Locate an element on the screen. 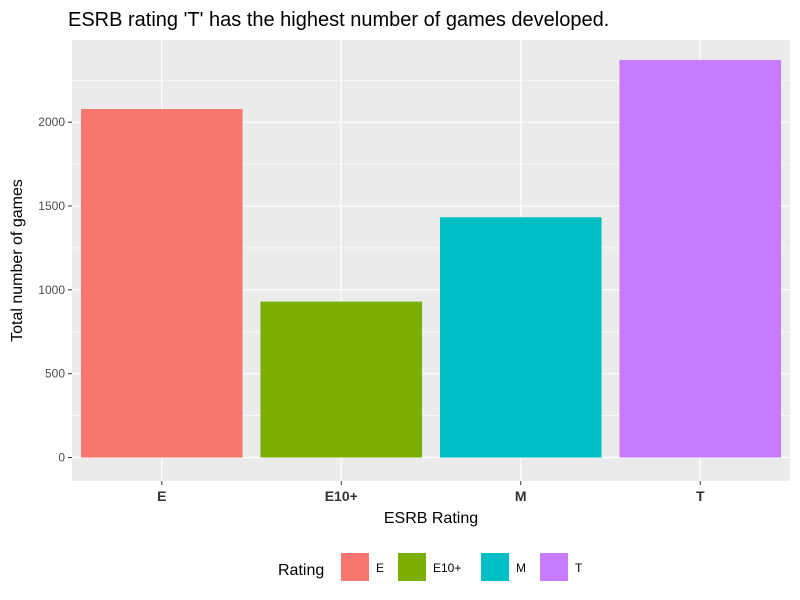 The image size is (800, 600). y-tick-label: 500 is located at coordinates (55, 374).